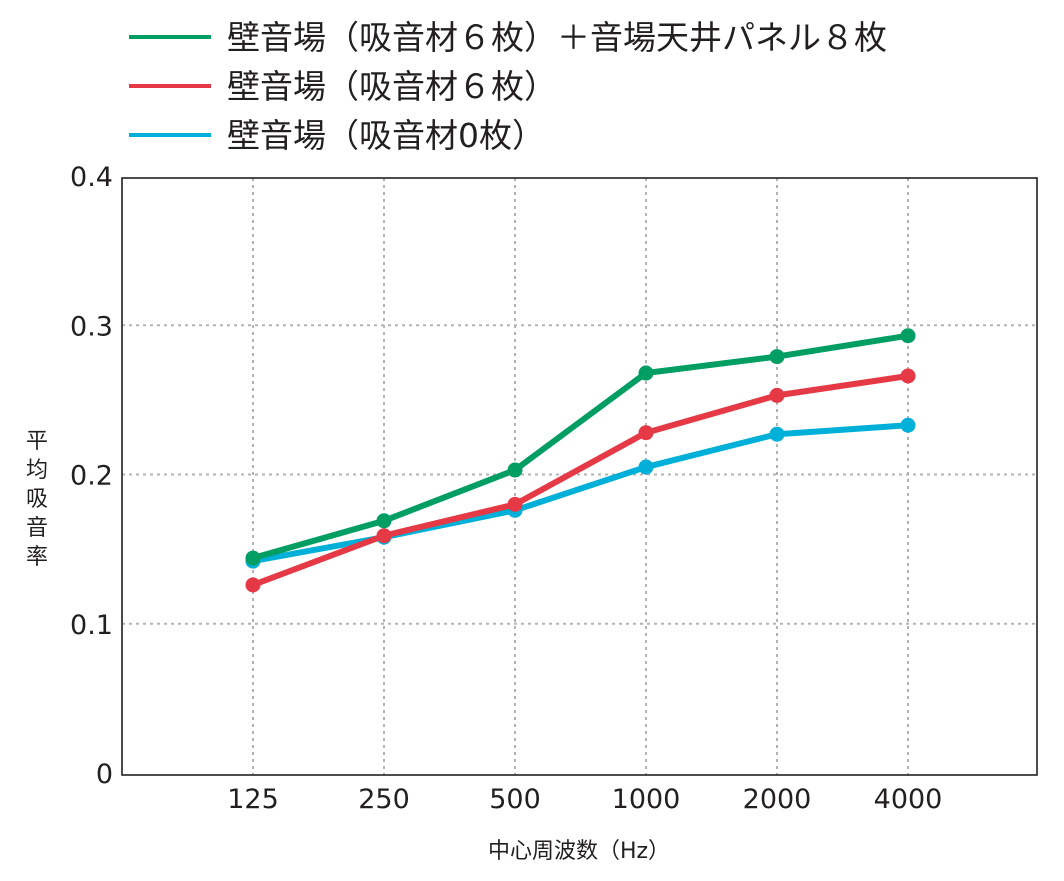 The image size is (1064, 881). What do you see at coordinates (584, 799) in the screenshot?
I see `x-axis-ticks: 125 250 500 1000 2000 4000` at bounding box center [584, 799].